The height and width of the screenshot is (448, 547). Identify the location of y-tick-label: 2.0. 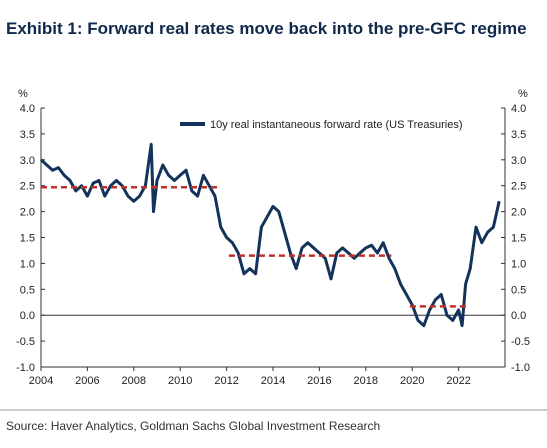
(27, 213).